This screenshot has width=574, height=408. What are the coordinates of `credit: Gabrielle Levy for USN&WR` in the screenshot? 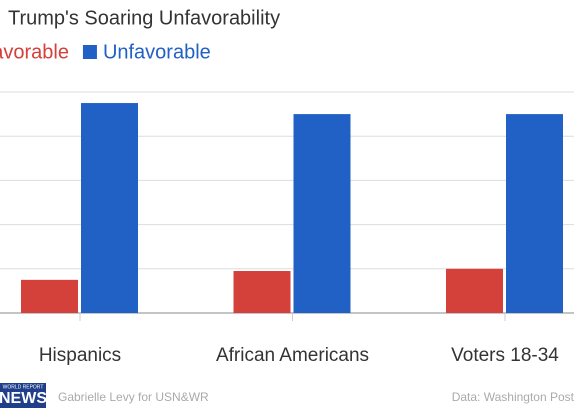 It's located at (133, 397).